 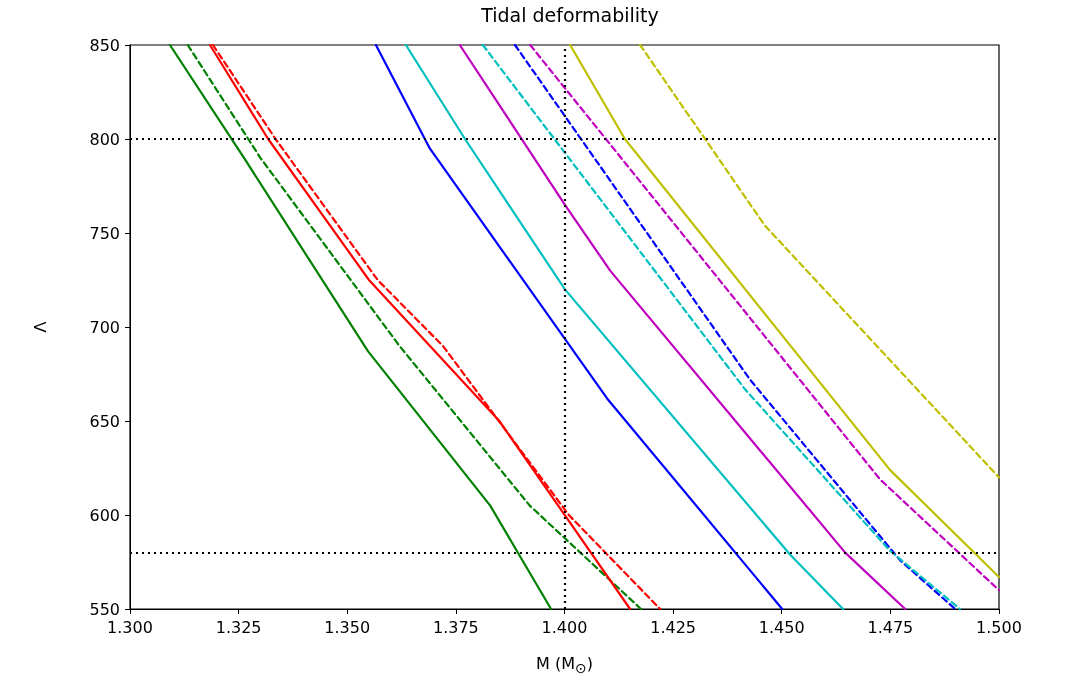 What do you see at coordinates (781, 627) in the screenshot?
I see `x-tick-label: 1.450` at bounding box center [781, 627].